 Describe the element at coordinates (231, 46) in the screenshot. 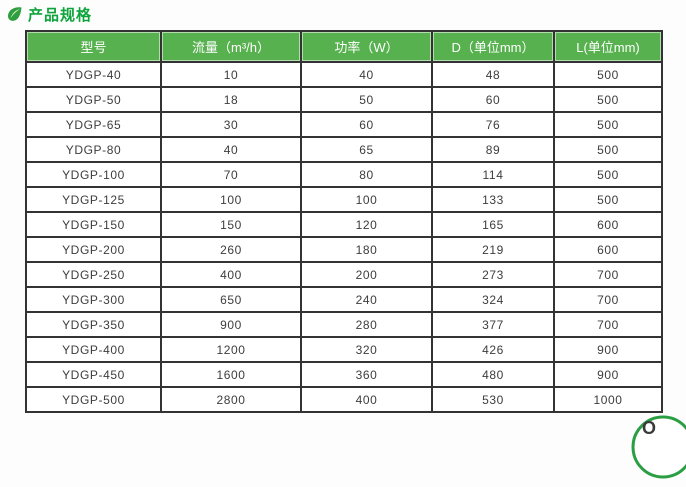

I see `column-header: 流量（m³/h）` at that location.